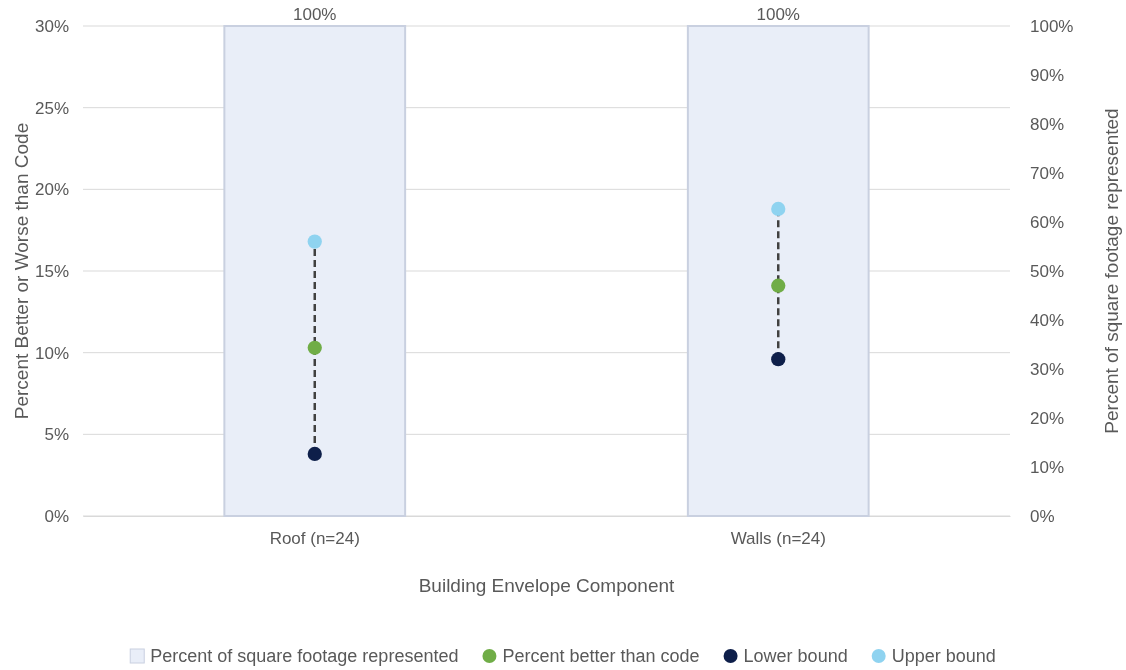 This screenshot has height=670, width=1126. Describe the element at coordinates (1047, 173) in the screenshot. I see `y2-tick-label: 70%` at that location.